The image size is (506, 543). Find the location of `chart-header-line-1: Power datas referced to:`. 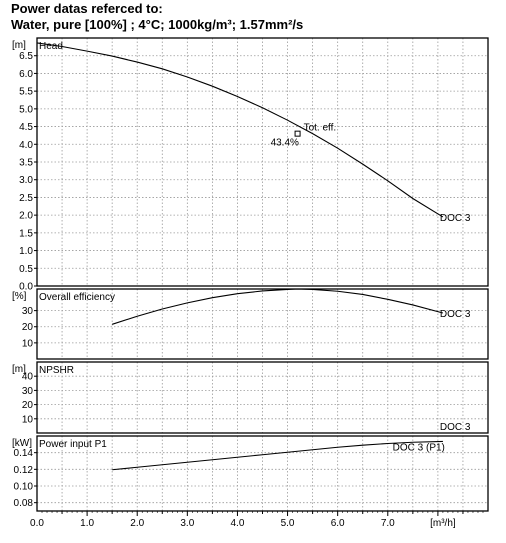

chart-header-line-1: Power datas referced to: is located at coordinates (87, 8).